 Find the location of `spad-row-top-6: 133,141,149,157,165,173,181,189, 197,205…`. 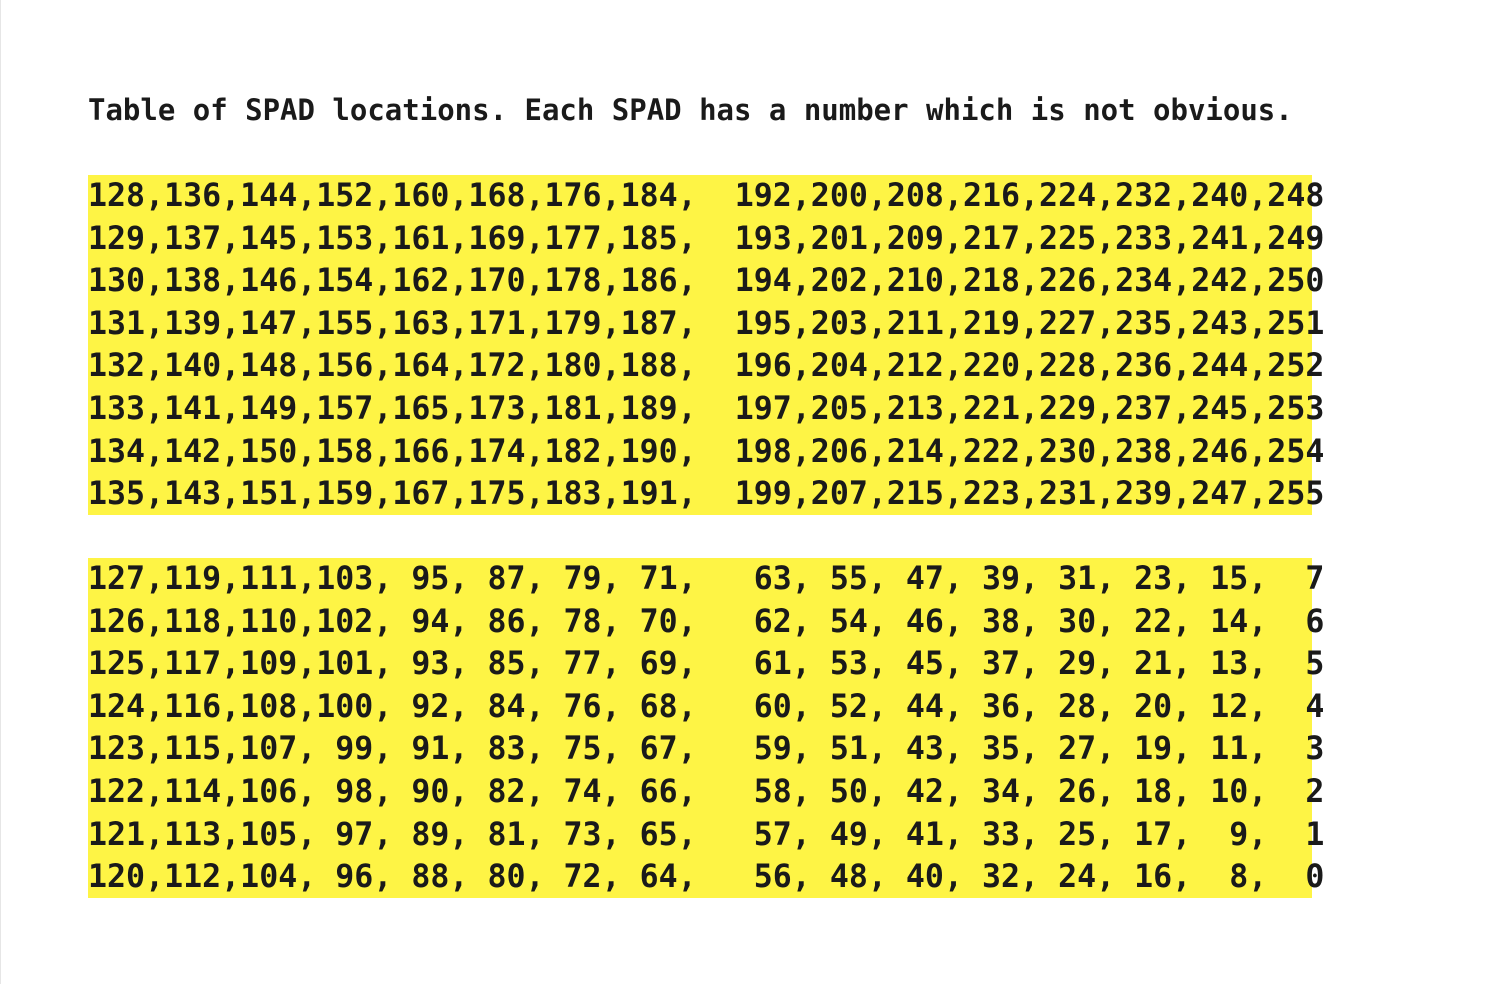

spad-row-top-6: 133,141,149,157,165,173,181,189, 197,205… is located at coordinates (706, 408).